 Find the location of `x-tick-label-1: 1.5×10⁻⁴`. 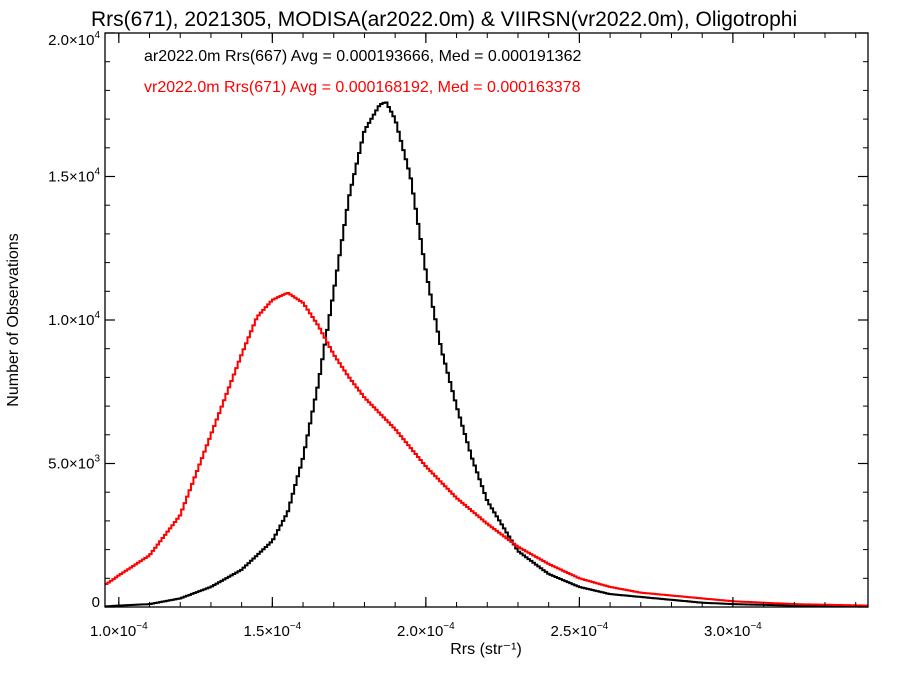

x-tick-label-1: 1.5×10⁻⁴ is located at coordinates (272, 630).